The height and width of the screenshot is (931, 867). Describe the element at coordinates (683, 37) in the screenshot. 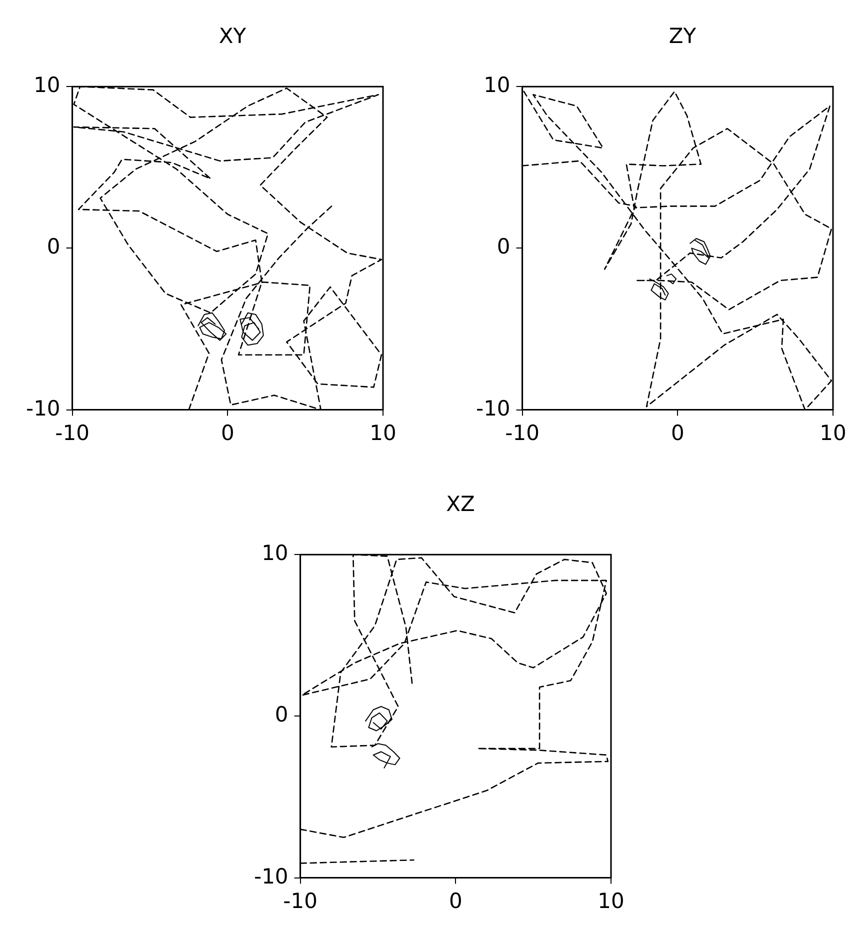

I see `chart-title: ZY` at that location.